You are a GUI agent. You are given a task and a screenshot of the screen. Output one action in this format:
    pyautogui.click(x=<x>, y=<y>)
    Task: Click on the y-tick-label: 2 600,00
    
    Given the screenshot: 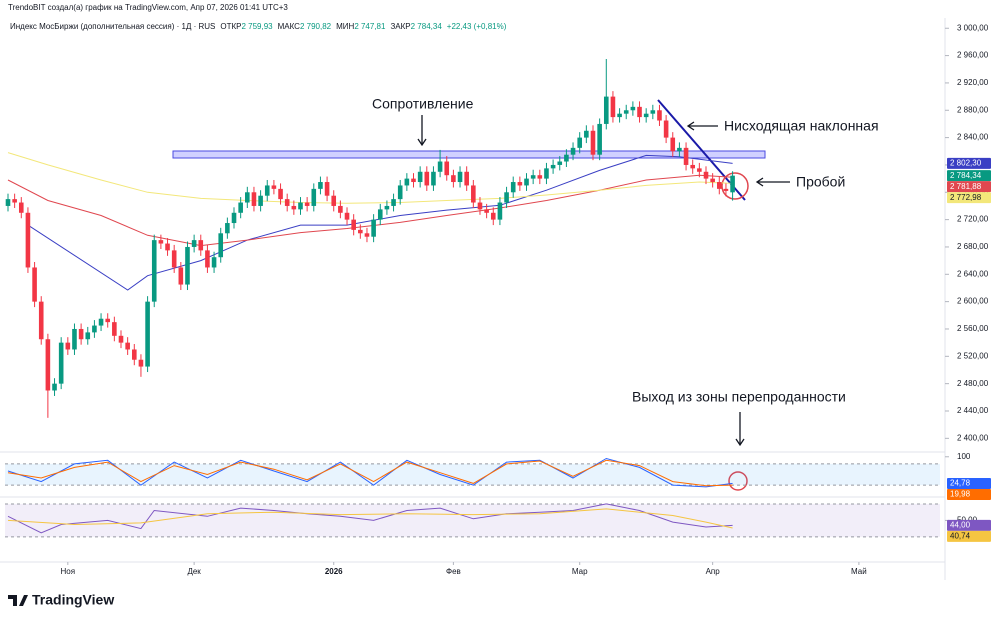 What is the action you would take?
    pyautogui.click(x=973, y=301)
    